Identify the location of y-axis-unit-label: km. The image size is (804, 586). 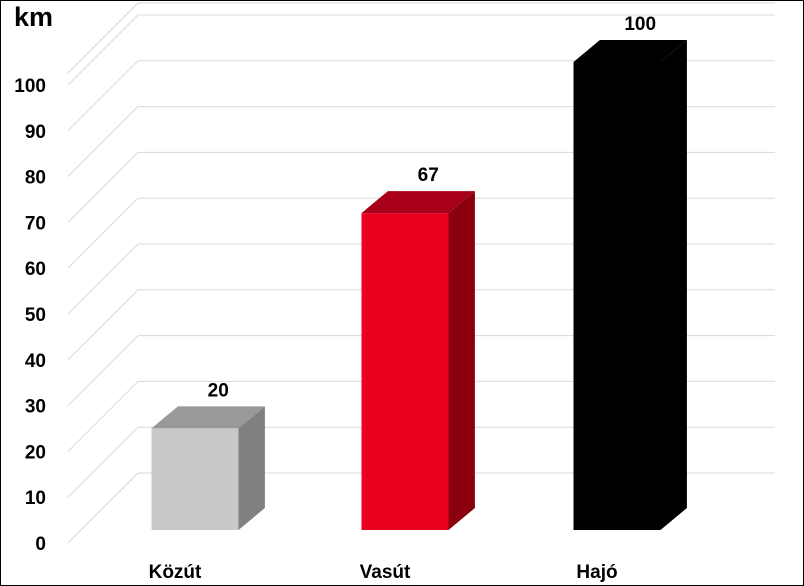
(33, 17).